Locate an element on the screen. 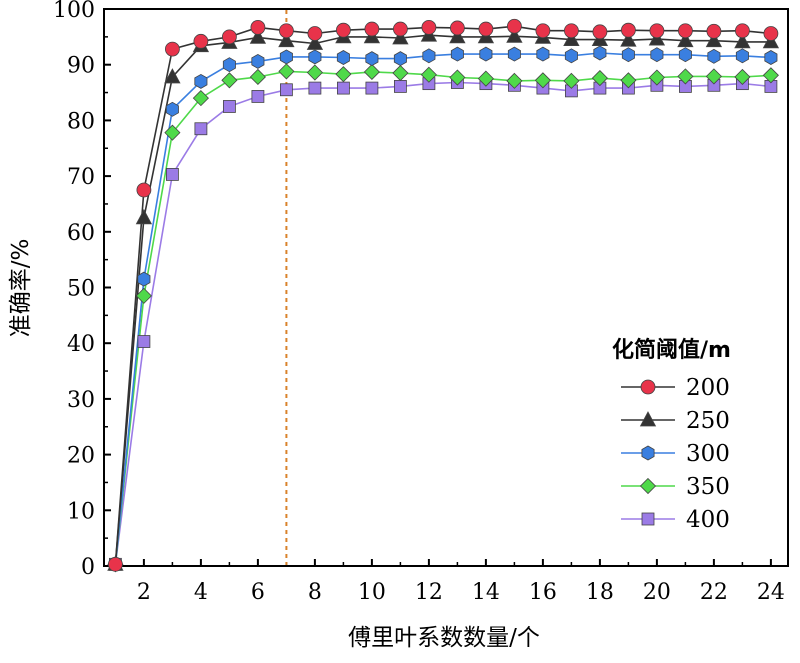 The height and width of the screenshot is (663, 800). x-tick-label: 6 is located at coordinates (258, 592).